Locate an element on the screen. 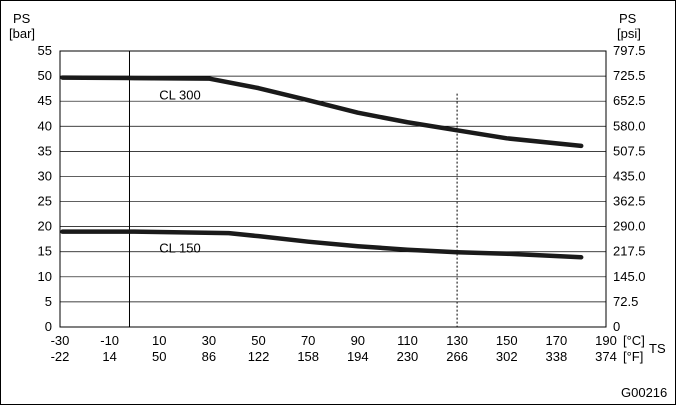  y-left-tick-label: 10 is located at coordinates (45, 276).